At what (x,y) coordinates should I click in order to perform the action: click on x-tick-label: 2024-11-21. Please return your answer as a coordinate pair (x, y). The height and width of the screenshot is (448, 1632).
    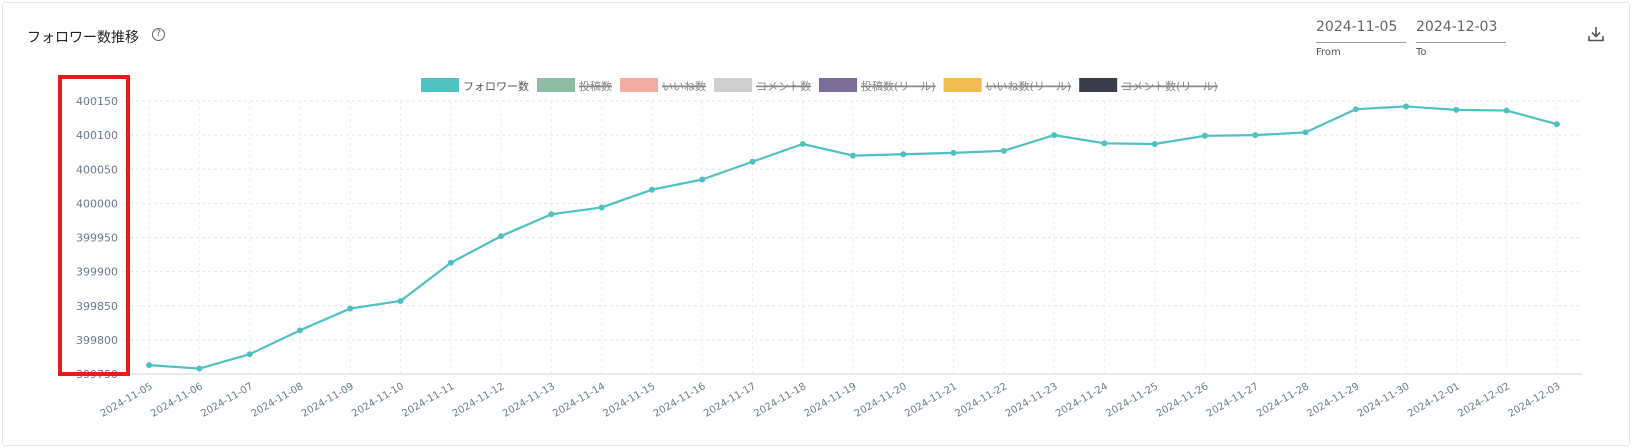
    Looking at the image, I should click on (931, 400).